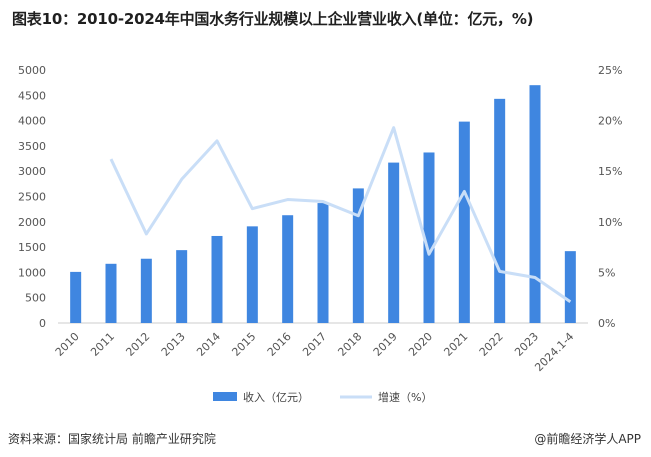 The width and height of the screenshot is (651, 457). I want to click on bar-2024.1-4, so click(570, 287).